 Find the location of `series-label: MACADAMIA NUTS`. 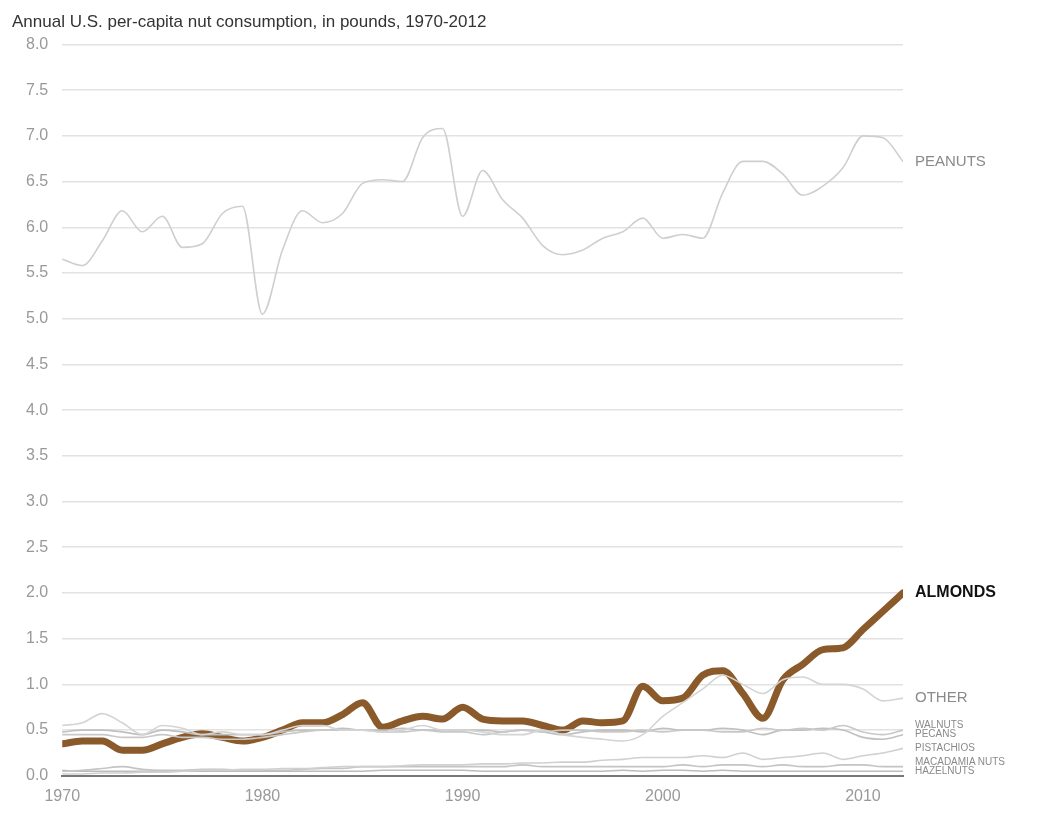

series-label: MACADAMIA NUTS is located at coordinates (960, 761).